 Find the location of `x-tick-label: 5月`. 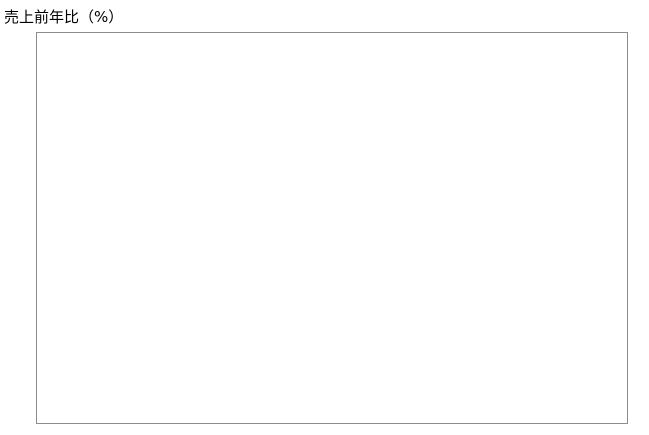

x-tick-label: 5月 is located at coordinates (401, 377).